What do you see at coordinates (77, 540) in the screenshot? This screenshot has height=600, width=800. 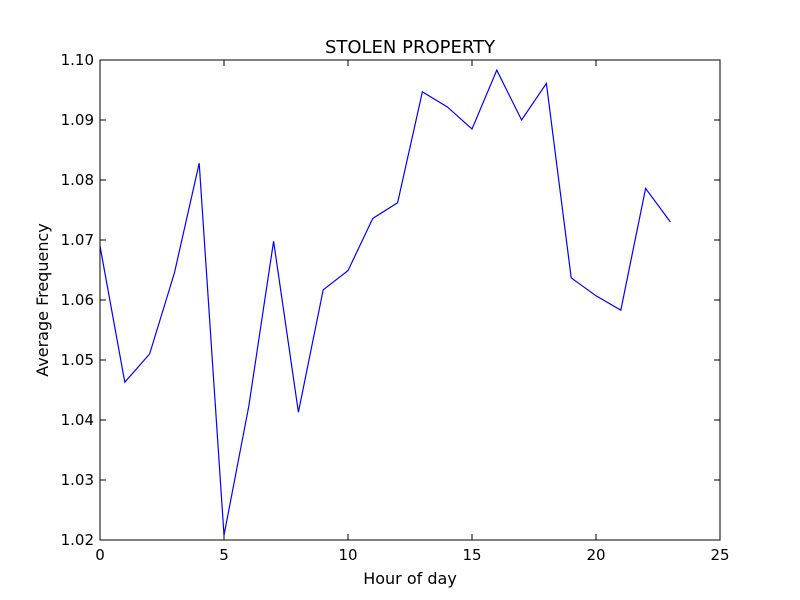 I see `y-tick-label: 1.02` at bounding box center [77, 540].